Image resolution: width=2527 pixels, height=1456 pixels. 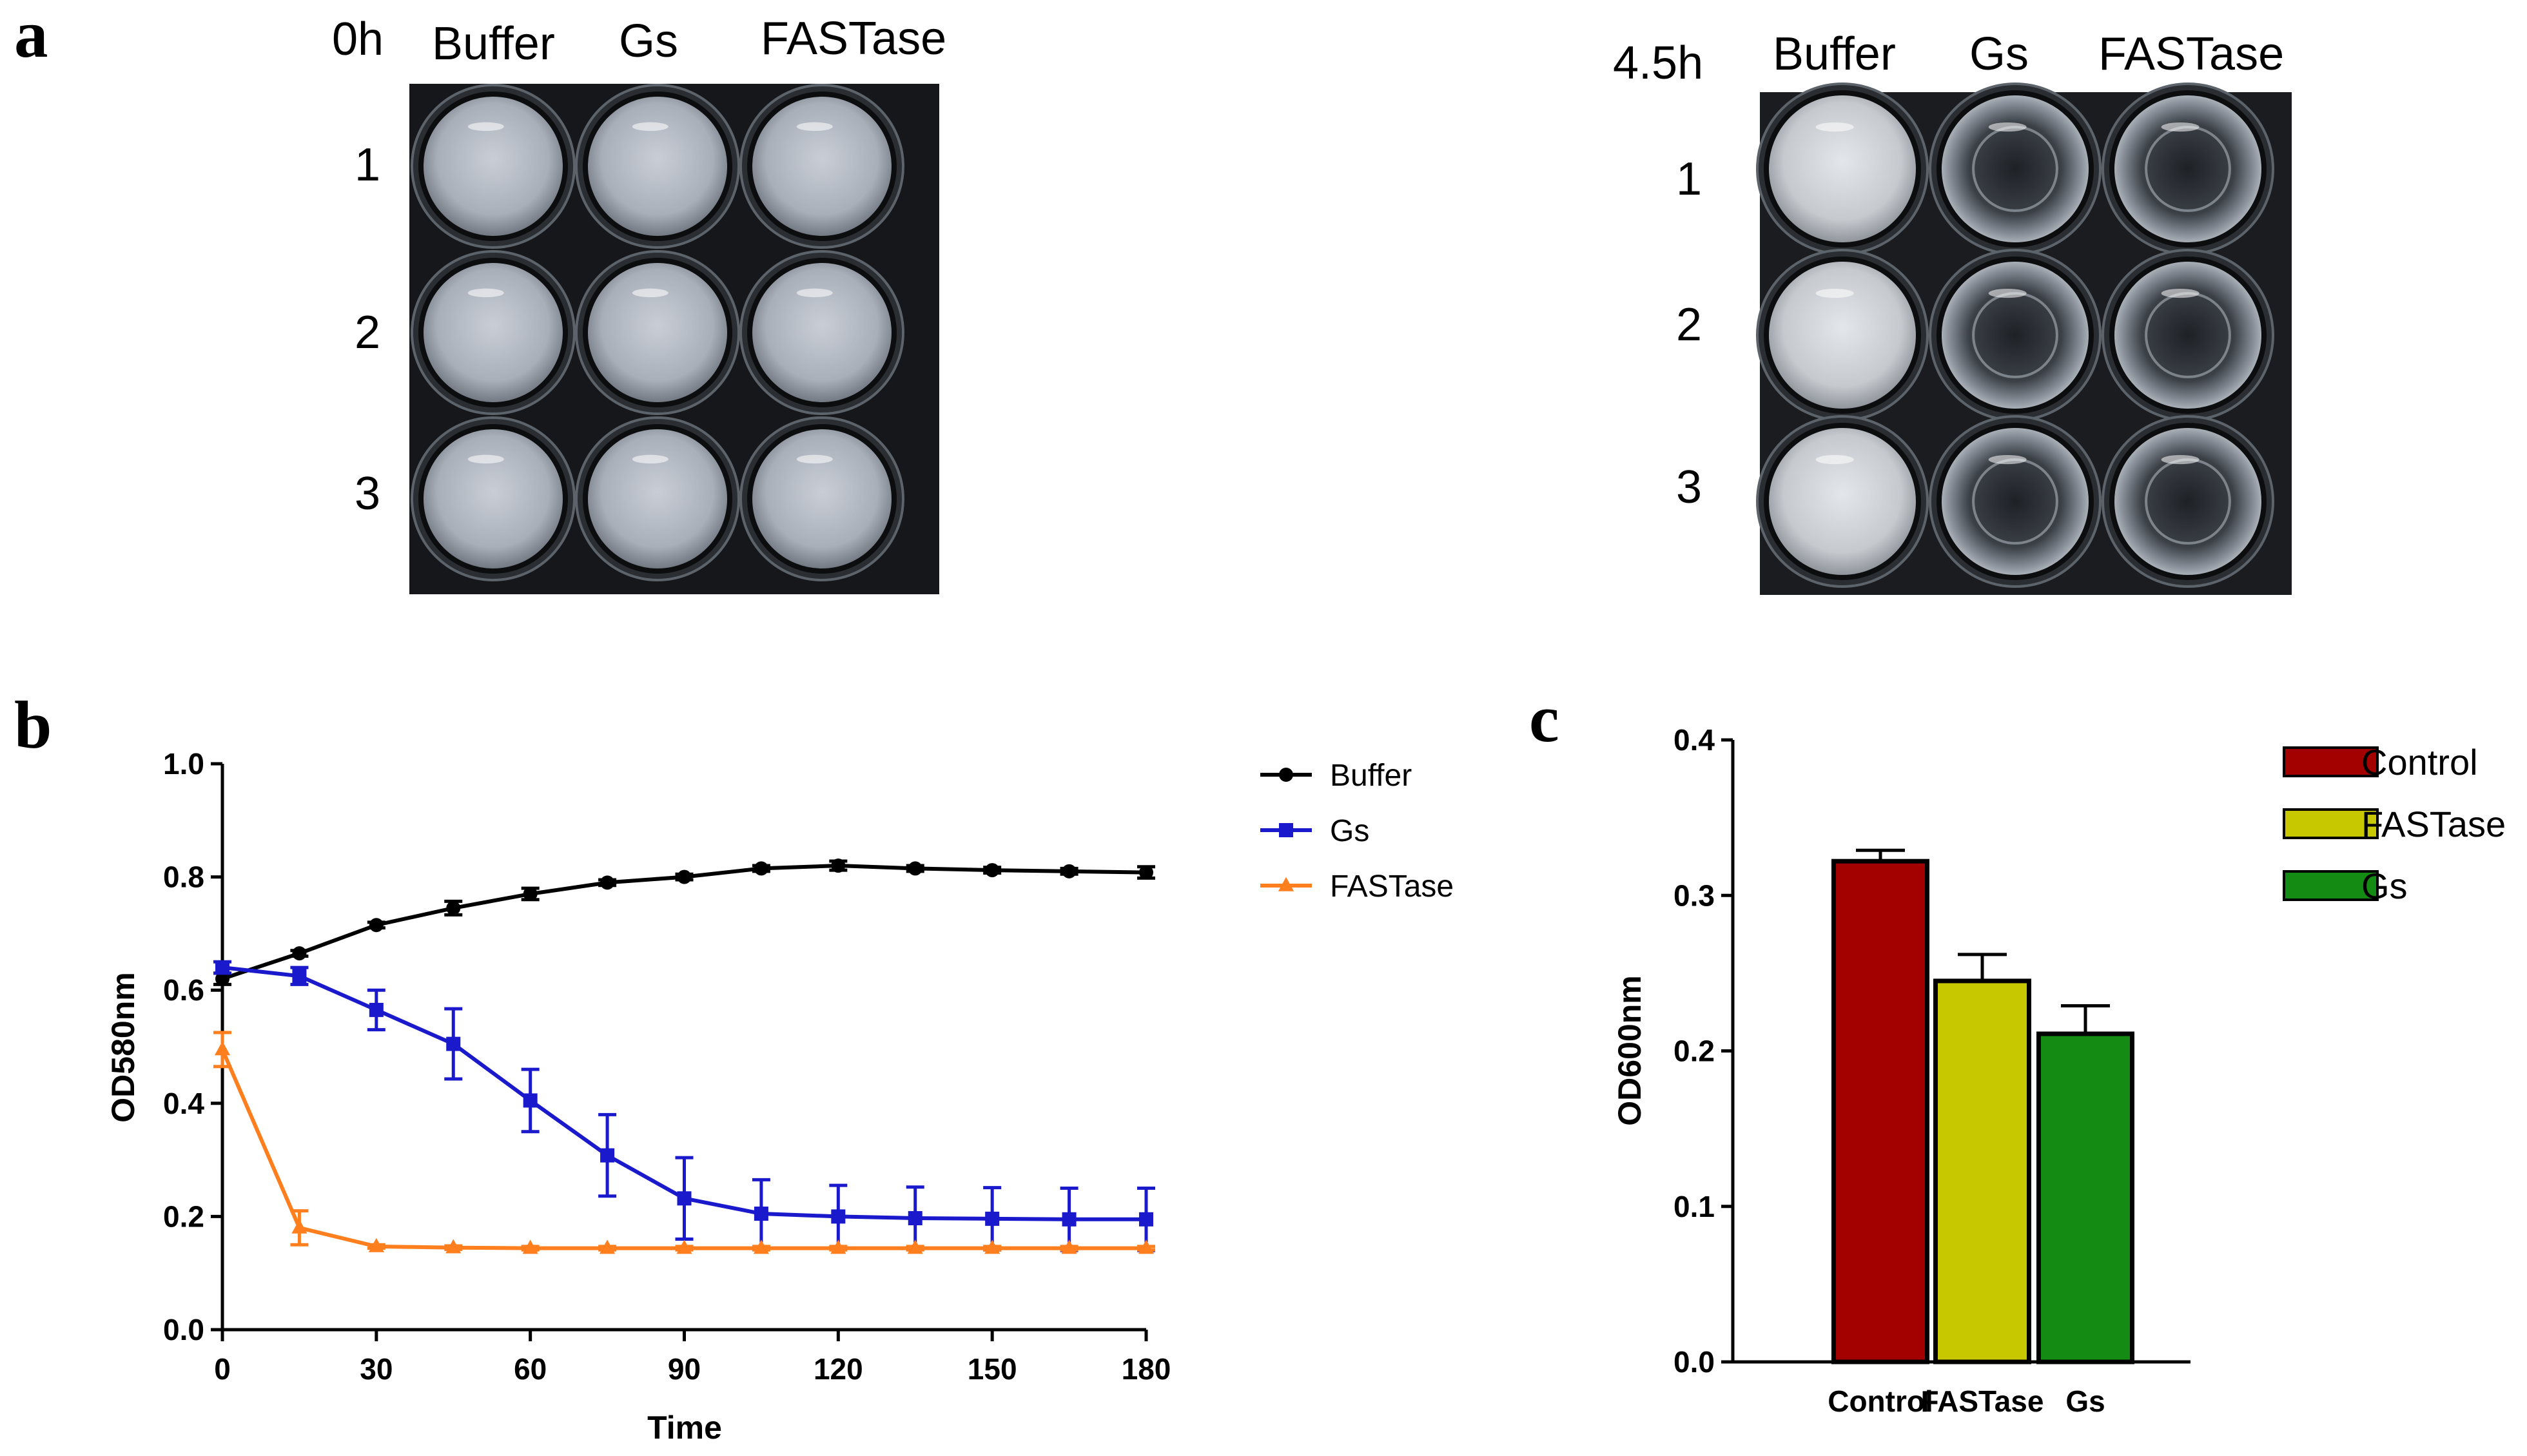 I want to click on y-tick-label: 0.1, so click(x=1694, y=1206).